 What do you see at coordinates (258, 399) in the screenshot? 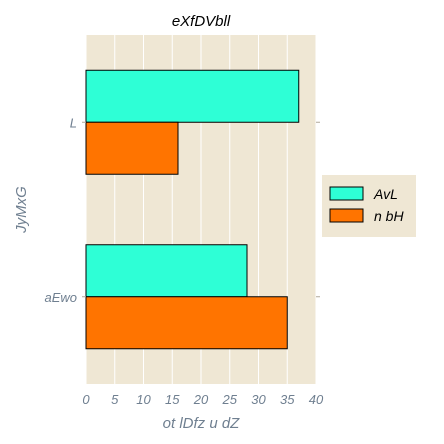
I see `x-tick-label-6: 30` at bounding box center [258, 399].